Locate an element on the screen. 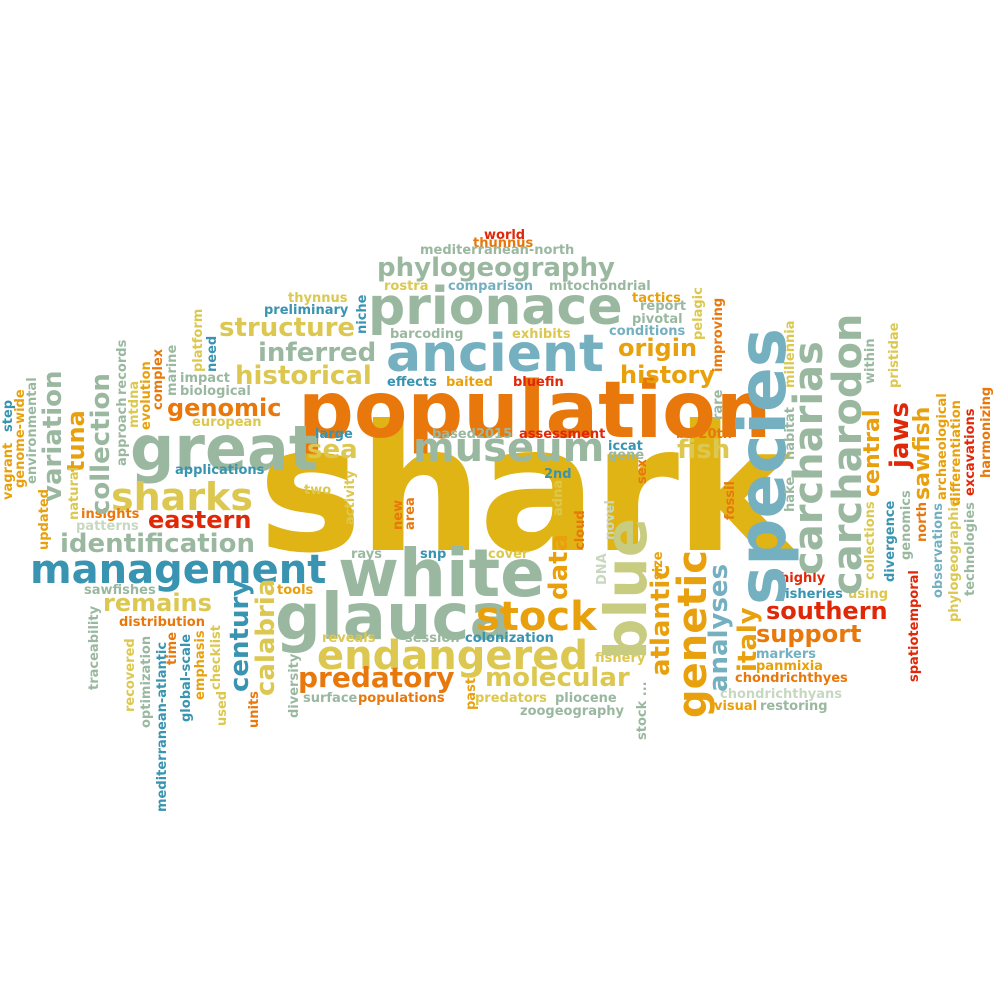 This screenshot has height=1000, width=1000. word: analyses is located at coordinates (719, 627).